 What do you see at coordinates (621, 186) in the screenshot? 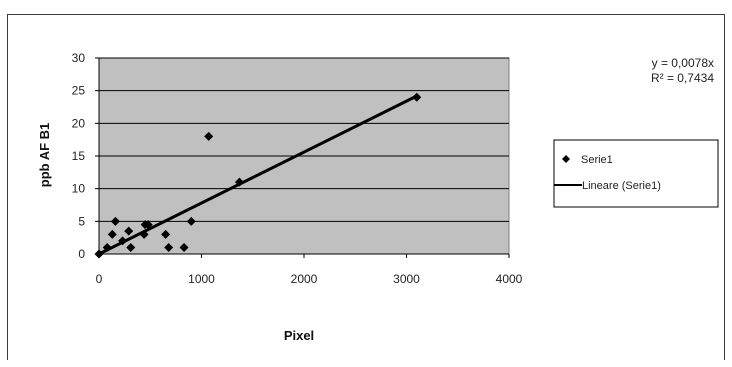
I see `legend-label-lineare: Lineare (Serie1)` at bounding box center [621, 186].